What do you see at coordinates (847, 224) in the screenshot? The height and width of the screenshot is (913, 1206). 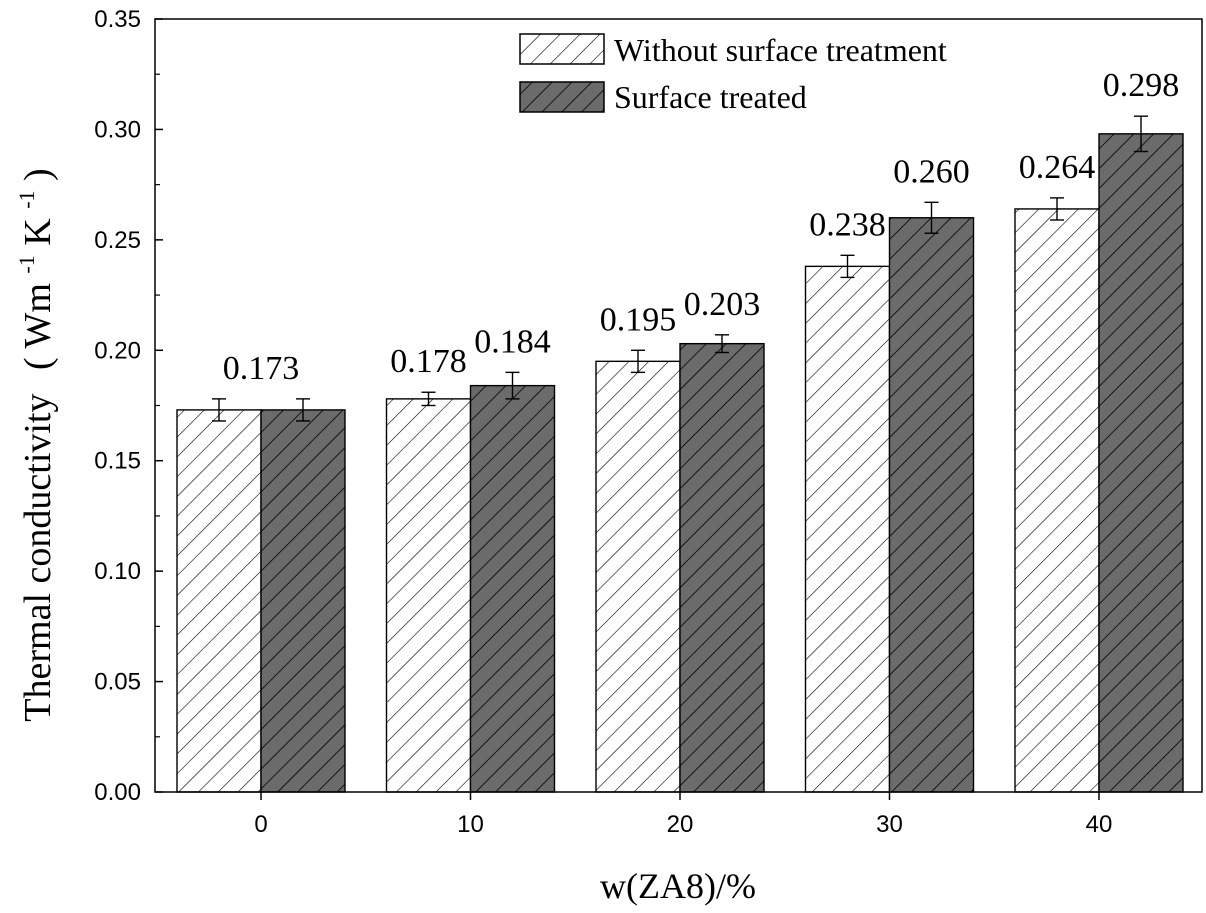 I see `data-label-5: 0.238` at bounding box center [847, 224].